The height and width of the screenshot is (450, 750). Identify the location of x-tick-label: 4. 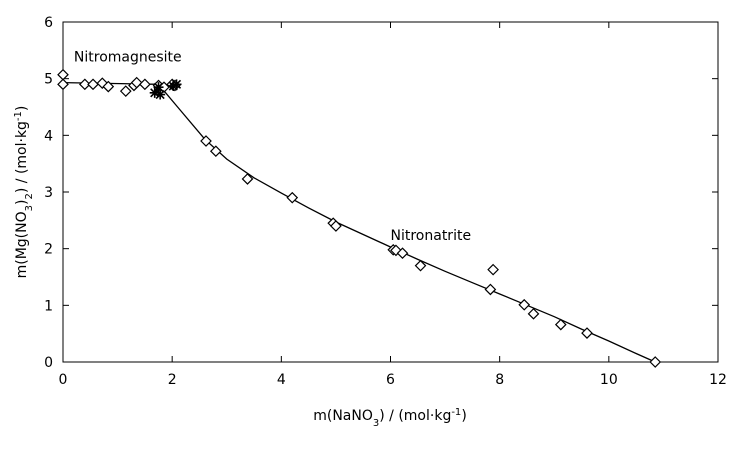
(281, 380).